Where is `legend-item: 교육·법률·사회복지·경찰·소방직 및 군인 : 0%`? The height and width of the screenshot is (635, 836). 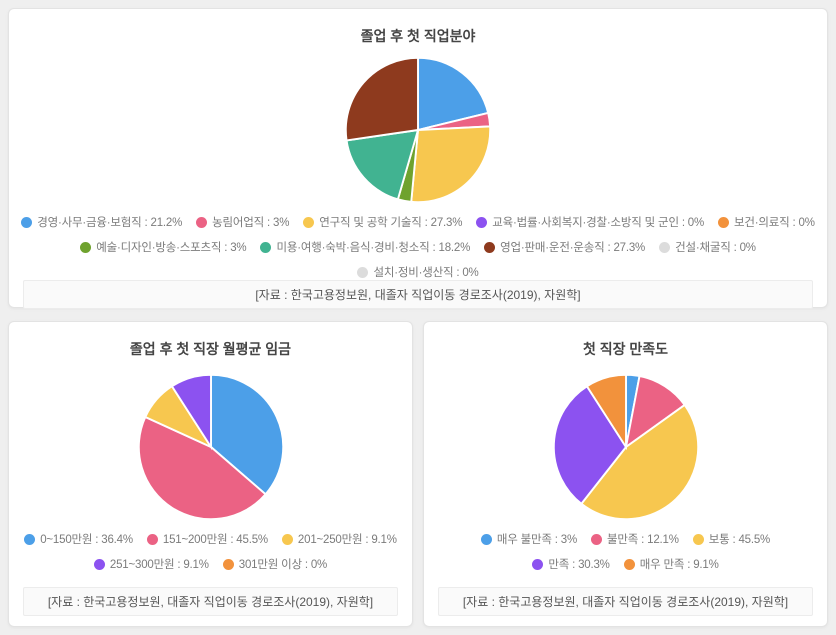
legend-item: 교육·법률·사회복지·경찰·소방직 및 군인 : 0% is located at coordinates (590, 222).